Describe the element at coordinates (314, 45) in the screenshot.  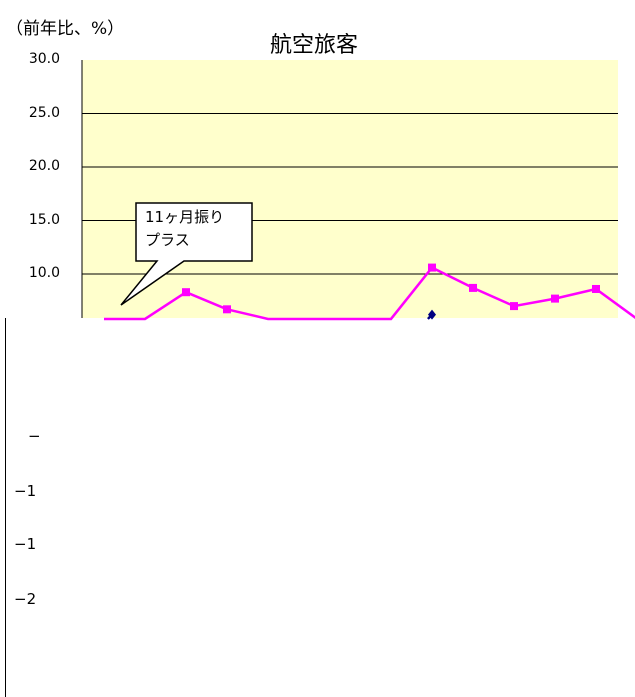
I see `chart-title: 航空旅客` at that location.